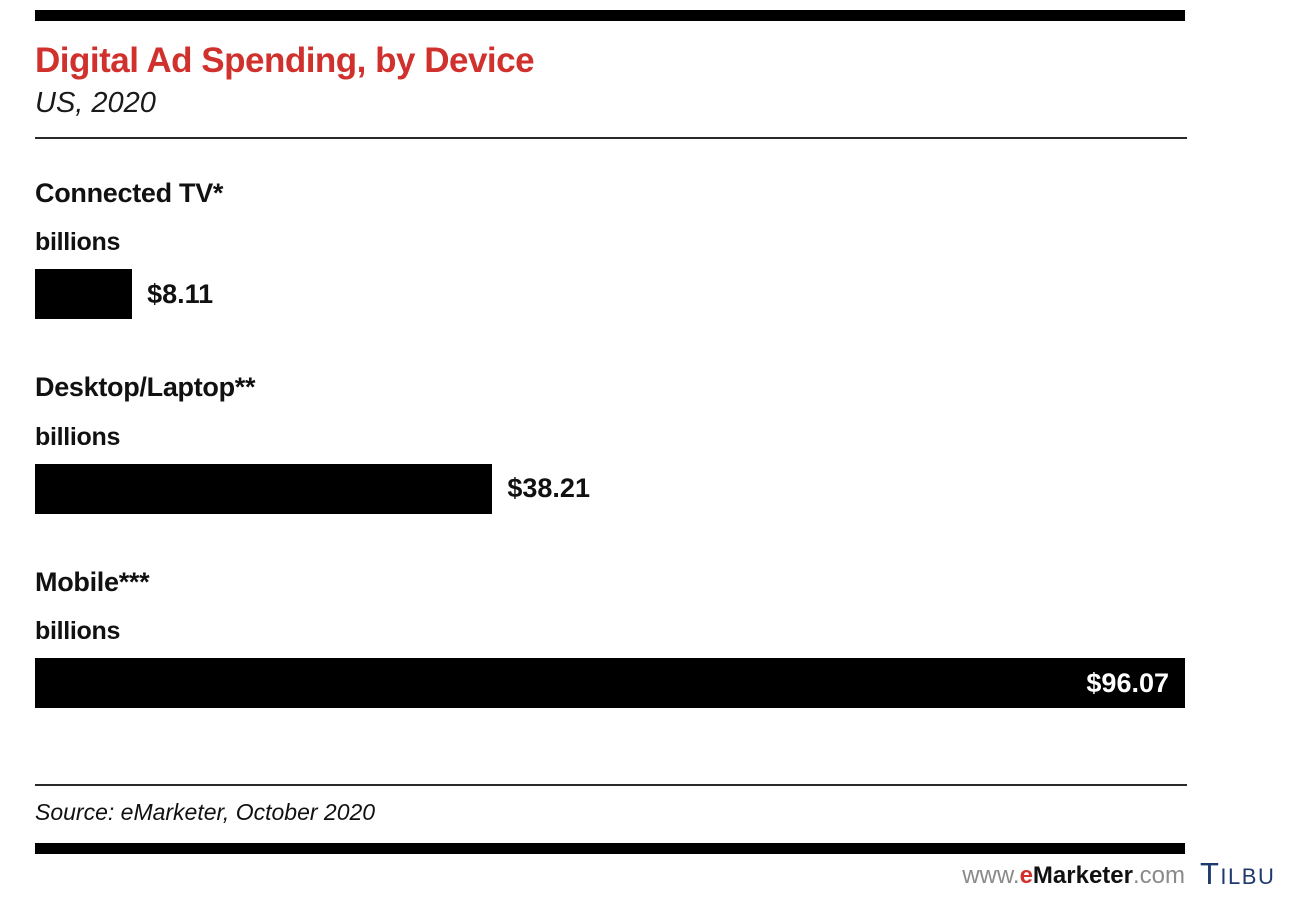 Image resolution: width=1300 pixels, height=910 pixels. Describe the element at coordinates (1082, 875) in the screenshot. I see `brand-rest: Marketer` at that location.